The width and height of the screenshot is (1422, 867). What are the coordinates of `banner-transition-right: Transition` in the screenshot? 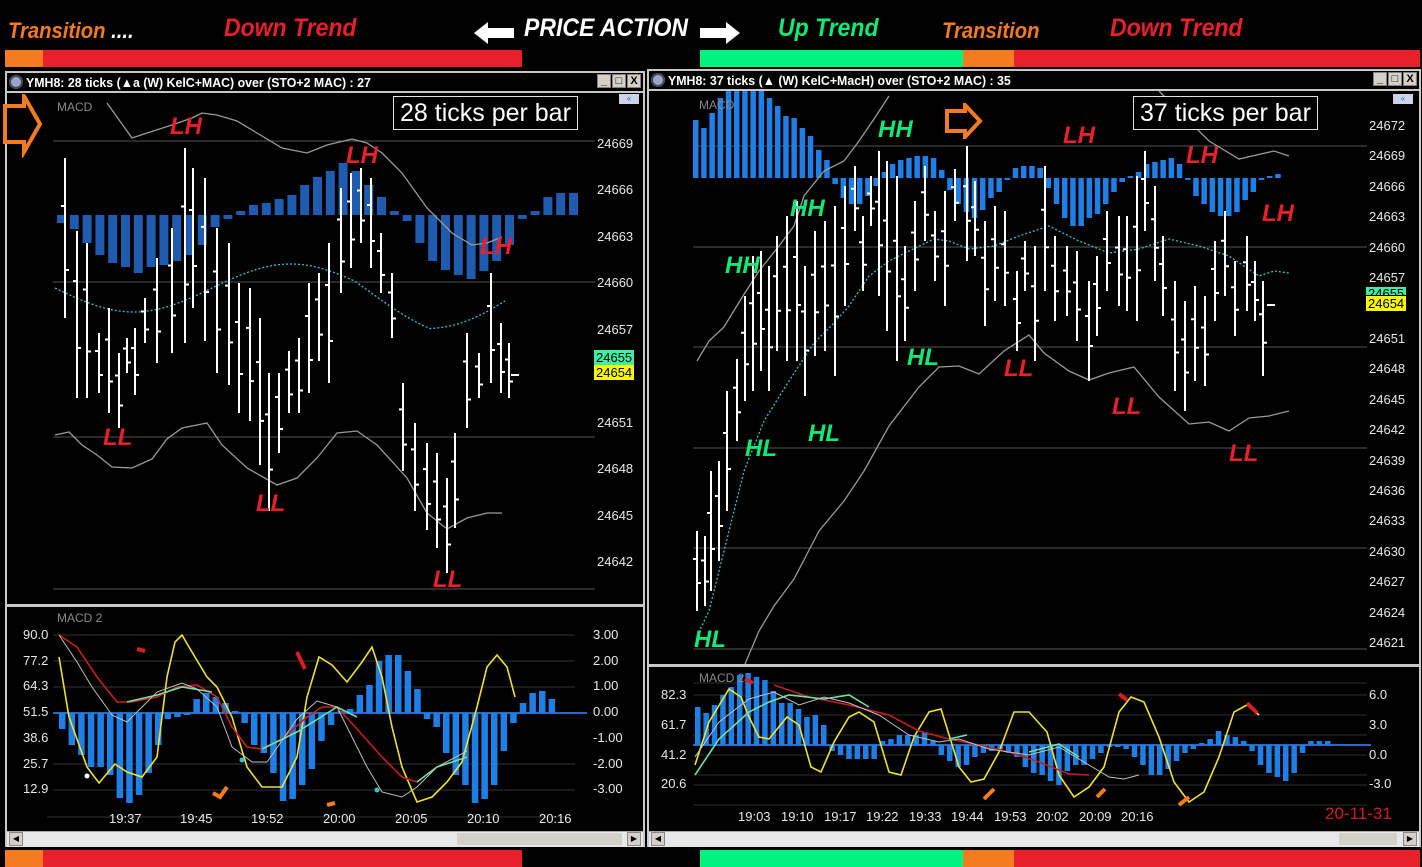 It's located at (991, 30).